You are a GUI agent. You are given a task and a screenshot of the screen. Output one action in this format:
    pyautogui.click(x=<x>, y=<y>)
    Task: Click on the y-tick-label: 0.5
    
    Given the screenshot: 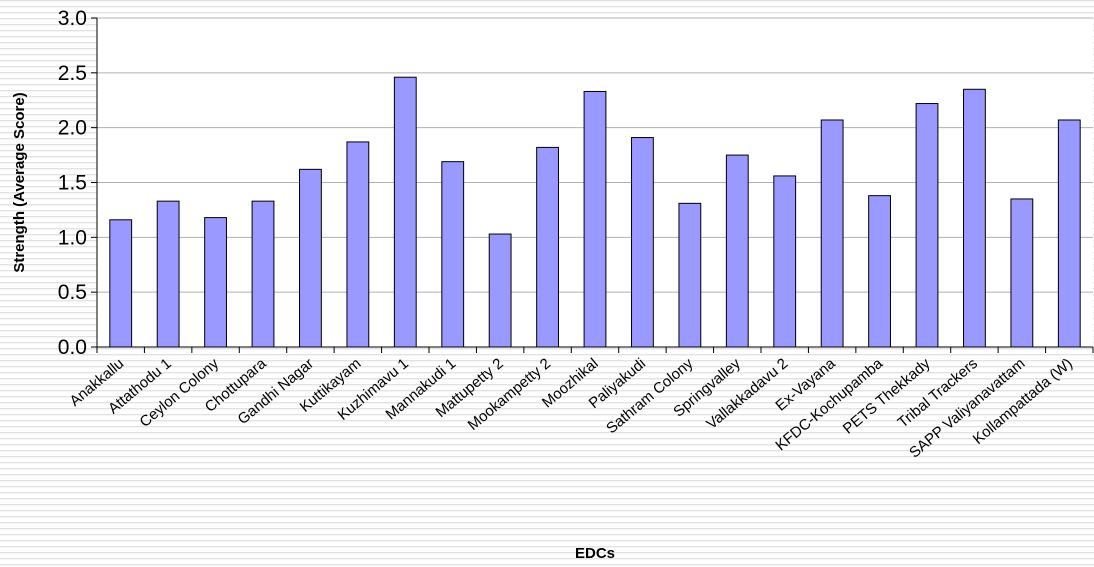 What is the action you would take?
    pyautogui.click(x=72, y=292)
    